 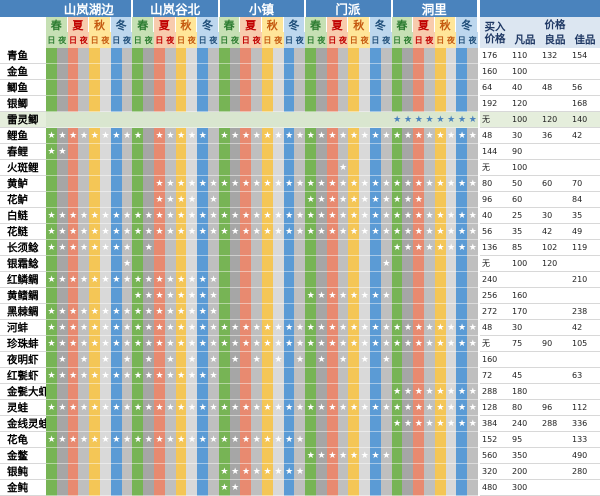 What do you see at coordinates (495, 72) in the screenshot?
I see `buy-price: 160` at bounding box center [495, 72].